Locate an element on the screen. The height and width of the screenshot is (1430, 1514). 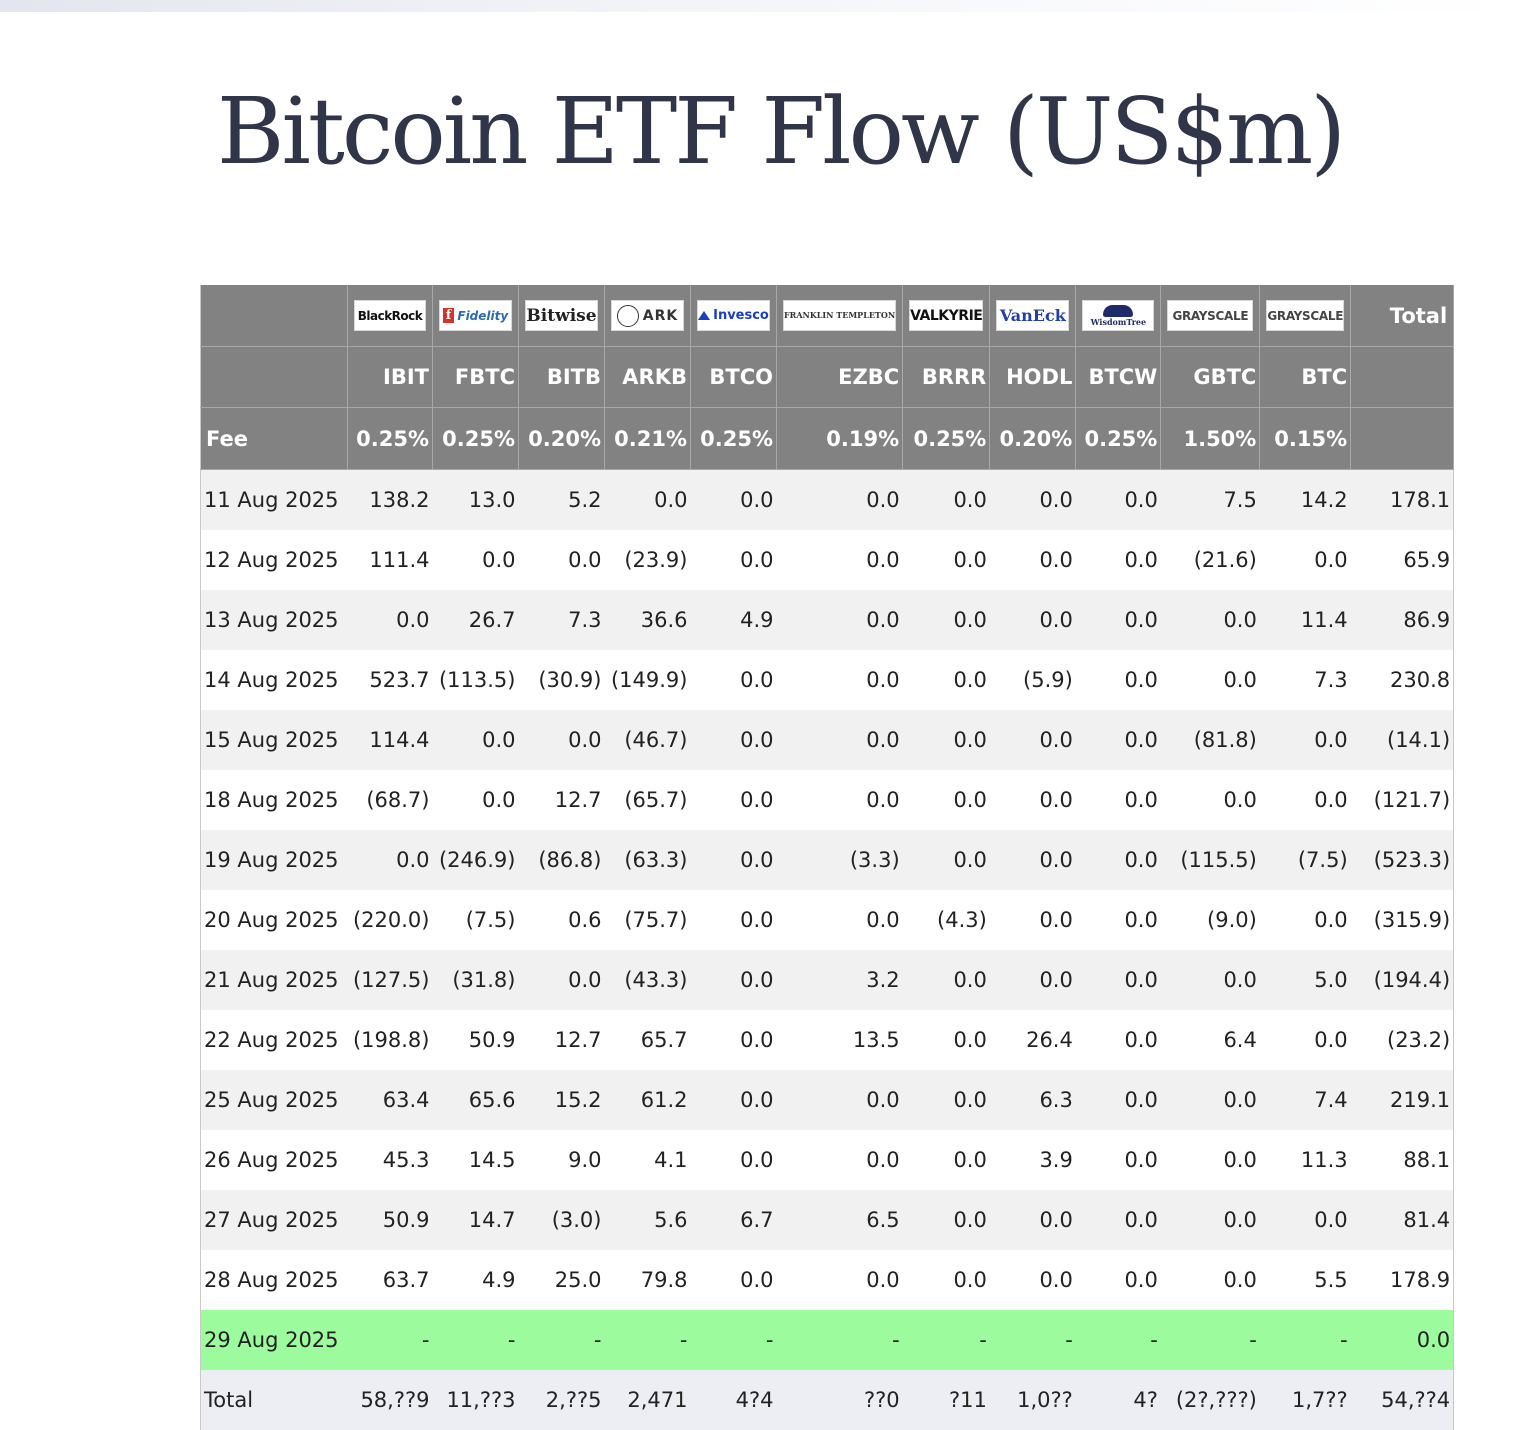
ticker-header: EZBC is located at coordinates (840, 377).